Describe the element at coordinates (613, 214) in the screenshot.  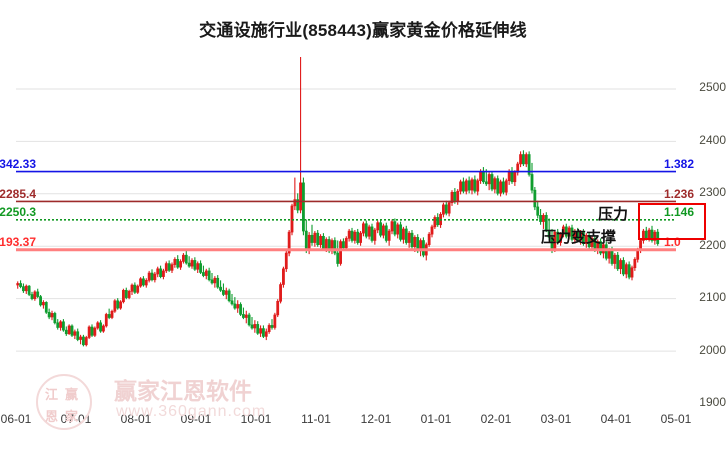
I see `annotation-0: 压力` at that location.